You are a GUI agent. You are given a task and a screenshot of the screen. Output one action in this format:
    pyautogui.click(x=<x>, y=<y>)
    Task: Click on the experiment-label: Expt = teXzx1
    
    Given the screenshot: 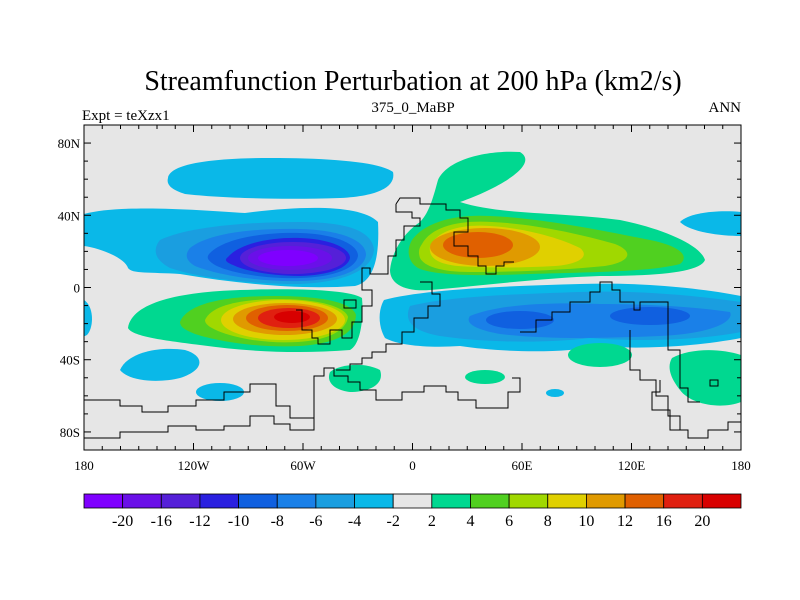 What is the action you would take?
    pyautogui.click(x=126, y=116)
    